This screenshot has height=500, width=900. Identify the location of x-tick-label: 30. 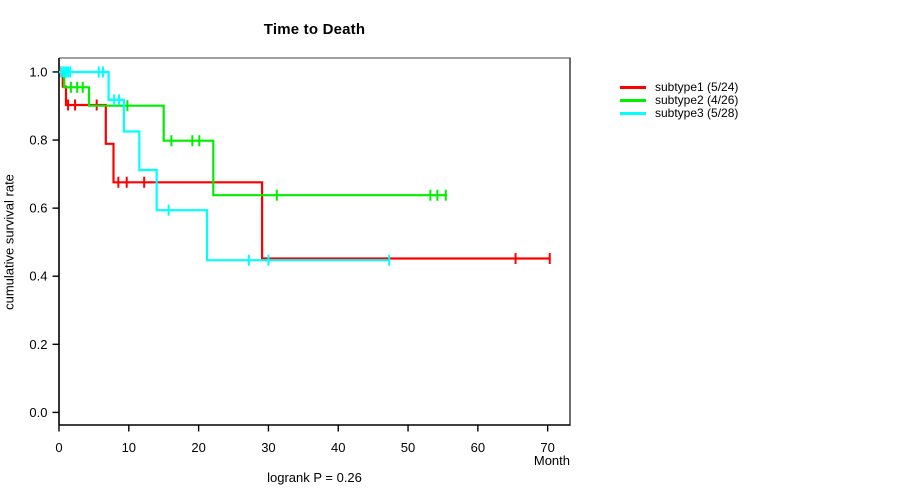
(268, 447).